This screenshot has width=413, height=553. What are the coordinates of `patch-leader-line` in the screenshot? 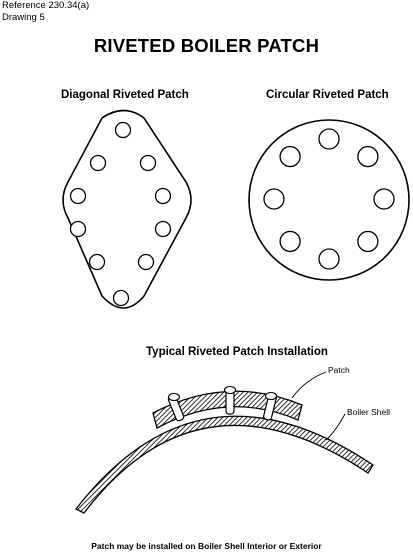 It's located at (309, 385).